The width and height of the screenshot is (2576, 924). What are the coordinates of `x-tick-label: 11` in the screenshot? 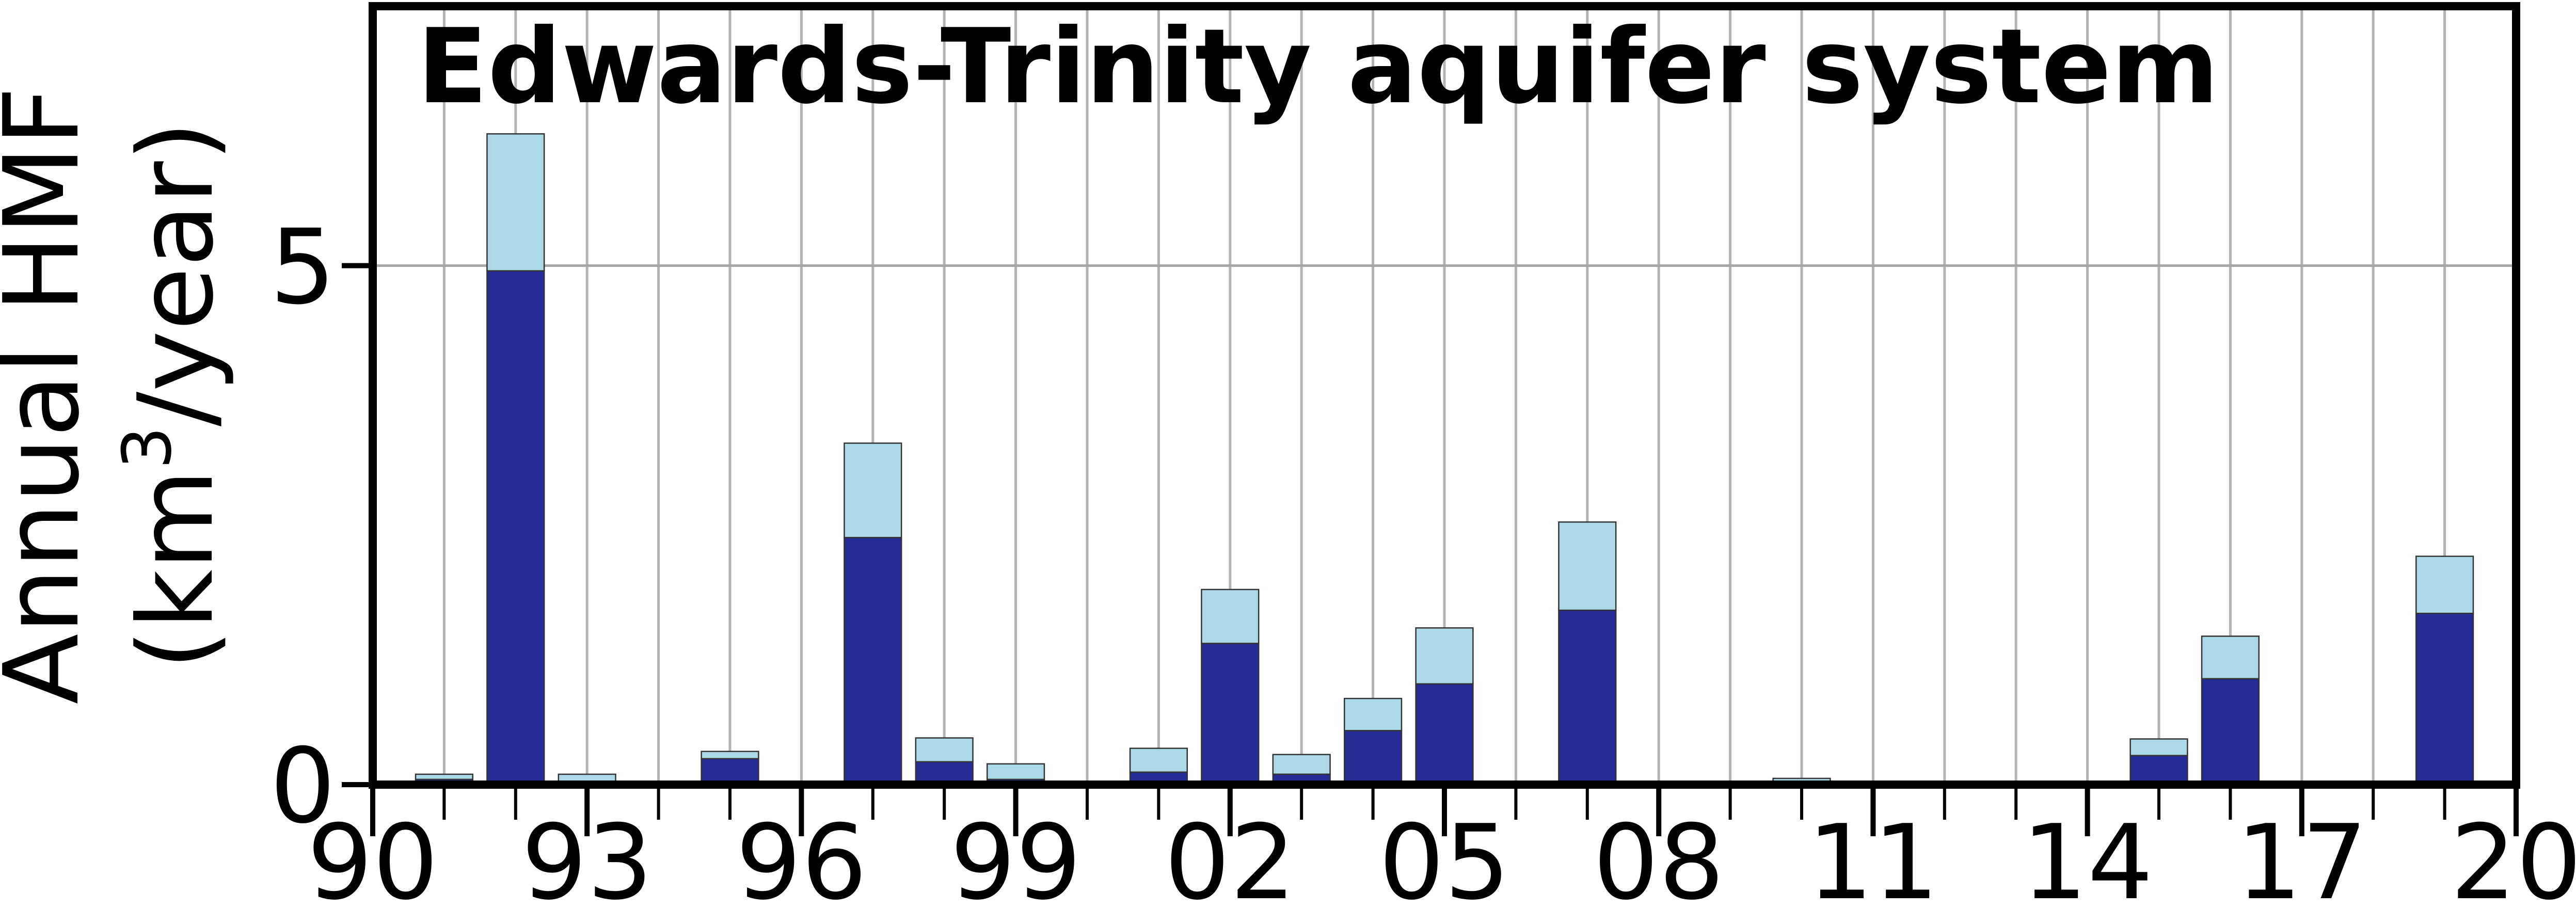 It's located at (1873, 863).